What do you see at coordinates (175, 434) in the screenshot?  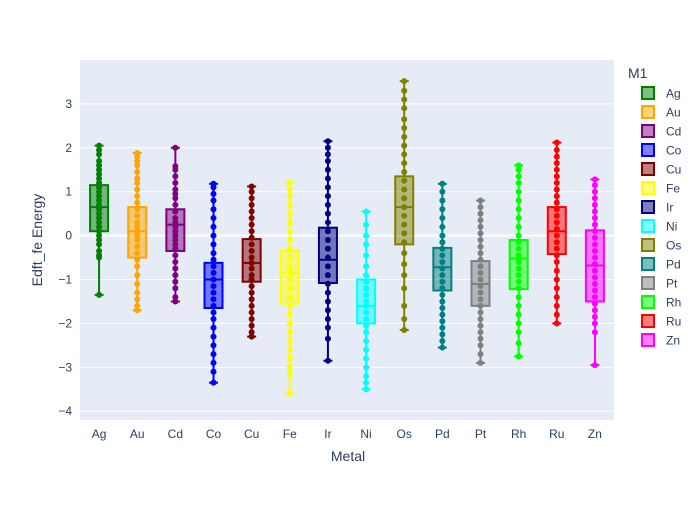 I see `x-tick-label: Cd` at bounding box center [175, 434].